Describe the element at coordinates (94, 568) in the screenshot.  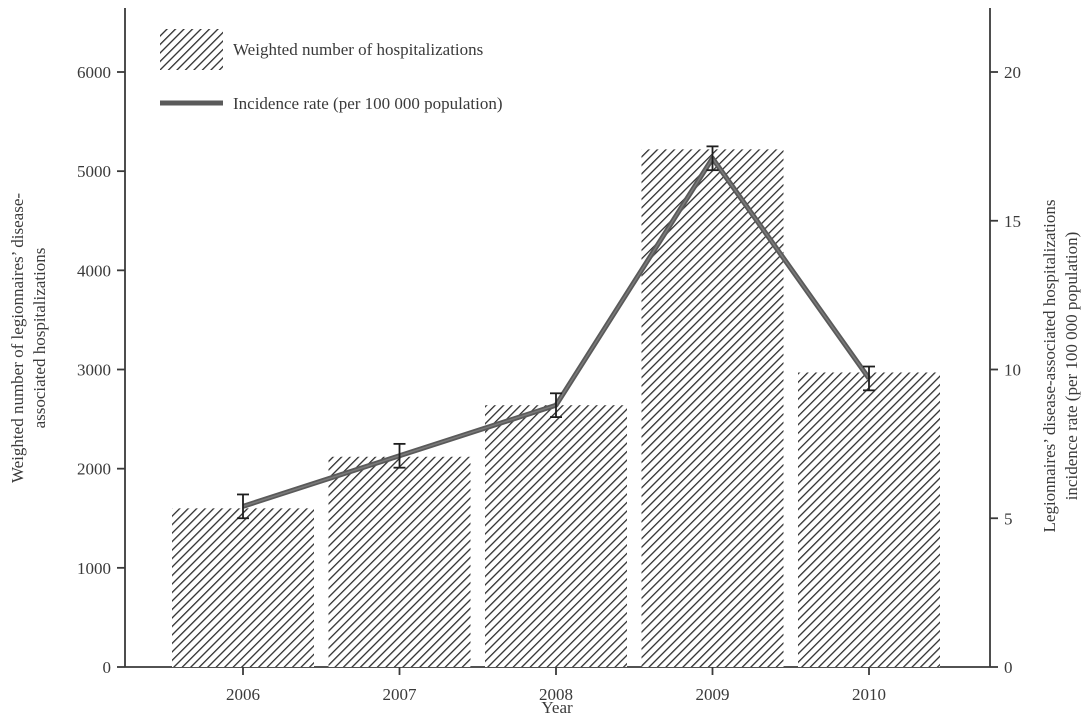
I see `left-tick-label: 1000` at that location.